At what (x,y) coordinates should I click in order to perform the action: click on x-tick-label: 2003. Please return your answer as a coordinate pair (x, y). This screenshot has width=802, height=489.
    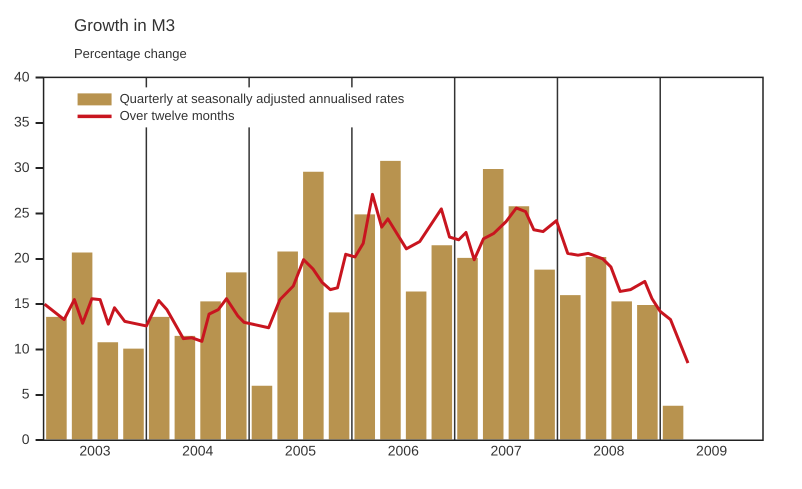
    Looking at the image, I should click on (95, 450).